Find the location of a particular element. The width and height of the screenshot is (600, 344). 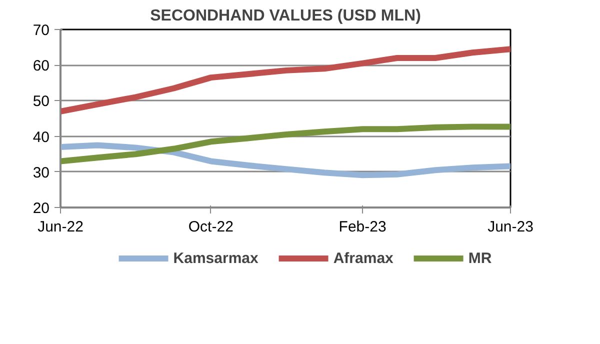

y-tick-label: 60 is located at coordinates (41, 66).